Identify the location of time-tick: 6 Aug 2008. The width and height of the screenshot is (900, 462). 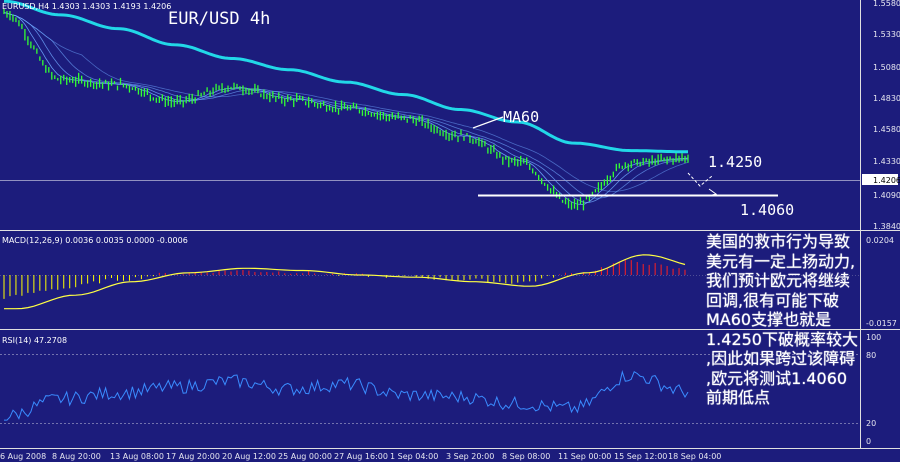
(23, 456).